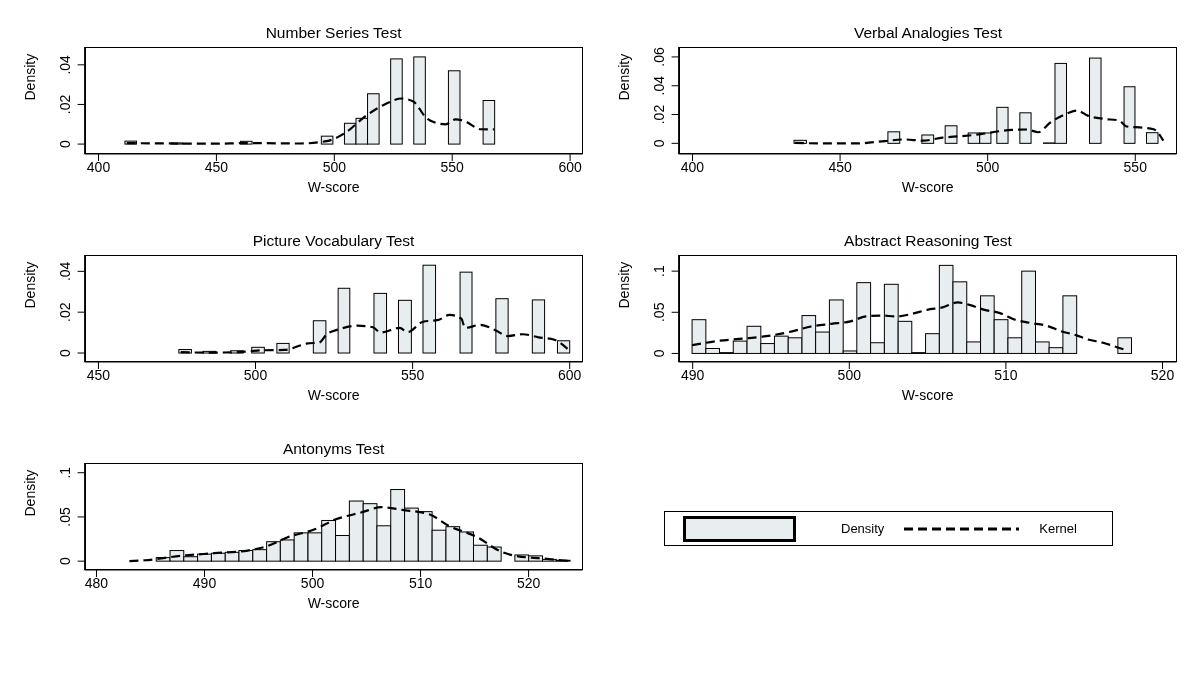  Describe the element at coordinates (1058, 528) in the screenshot. I see `text: Kernel` at that location.